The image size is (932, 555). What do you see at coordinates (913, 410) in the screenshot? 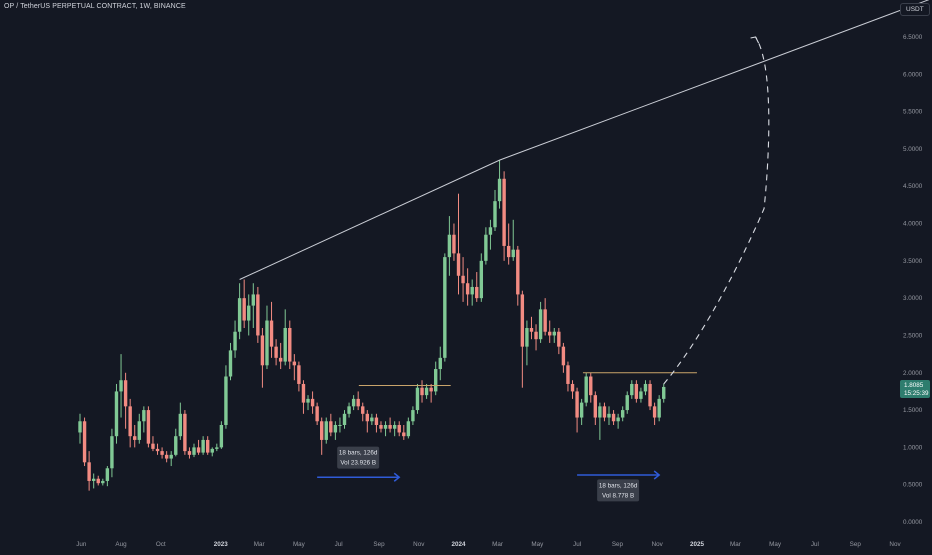
I see `price-tick-label: 1.5000` at bounding box center [913, 410].